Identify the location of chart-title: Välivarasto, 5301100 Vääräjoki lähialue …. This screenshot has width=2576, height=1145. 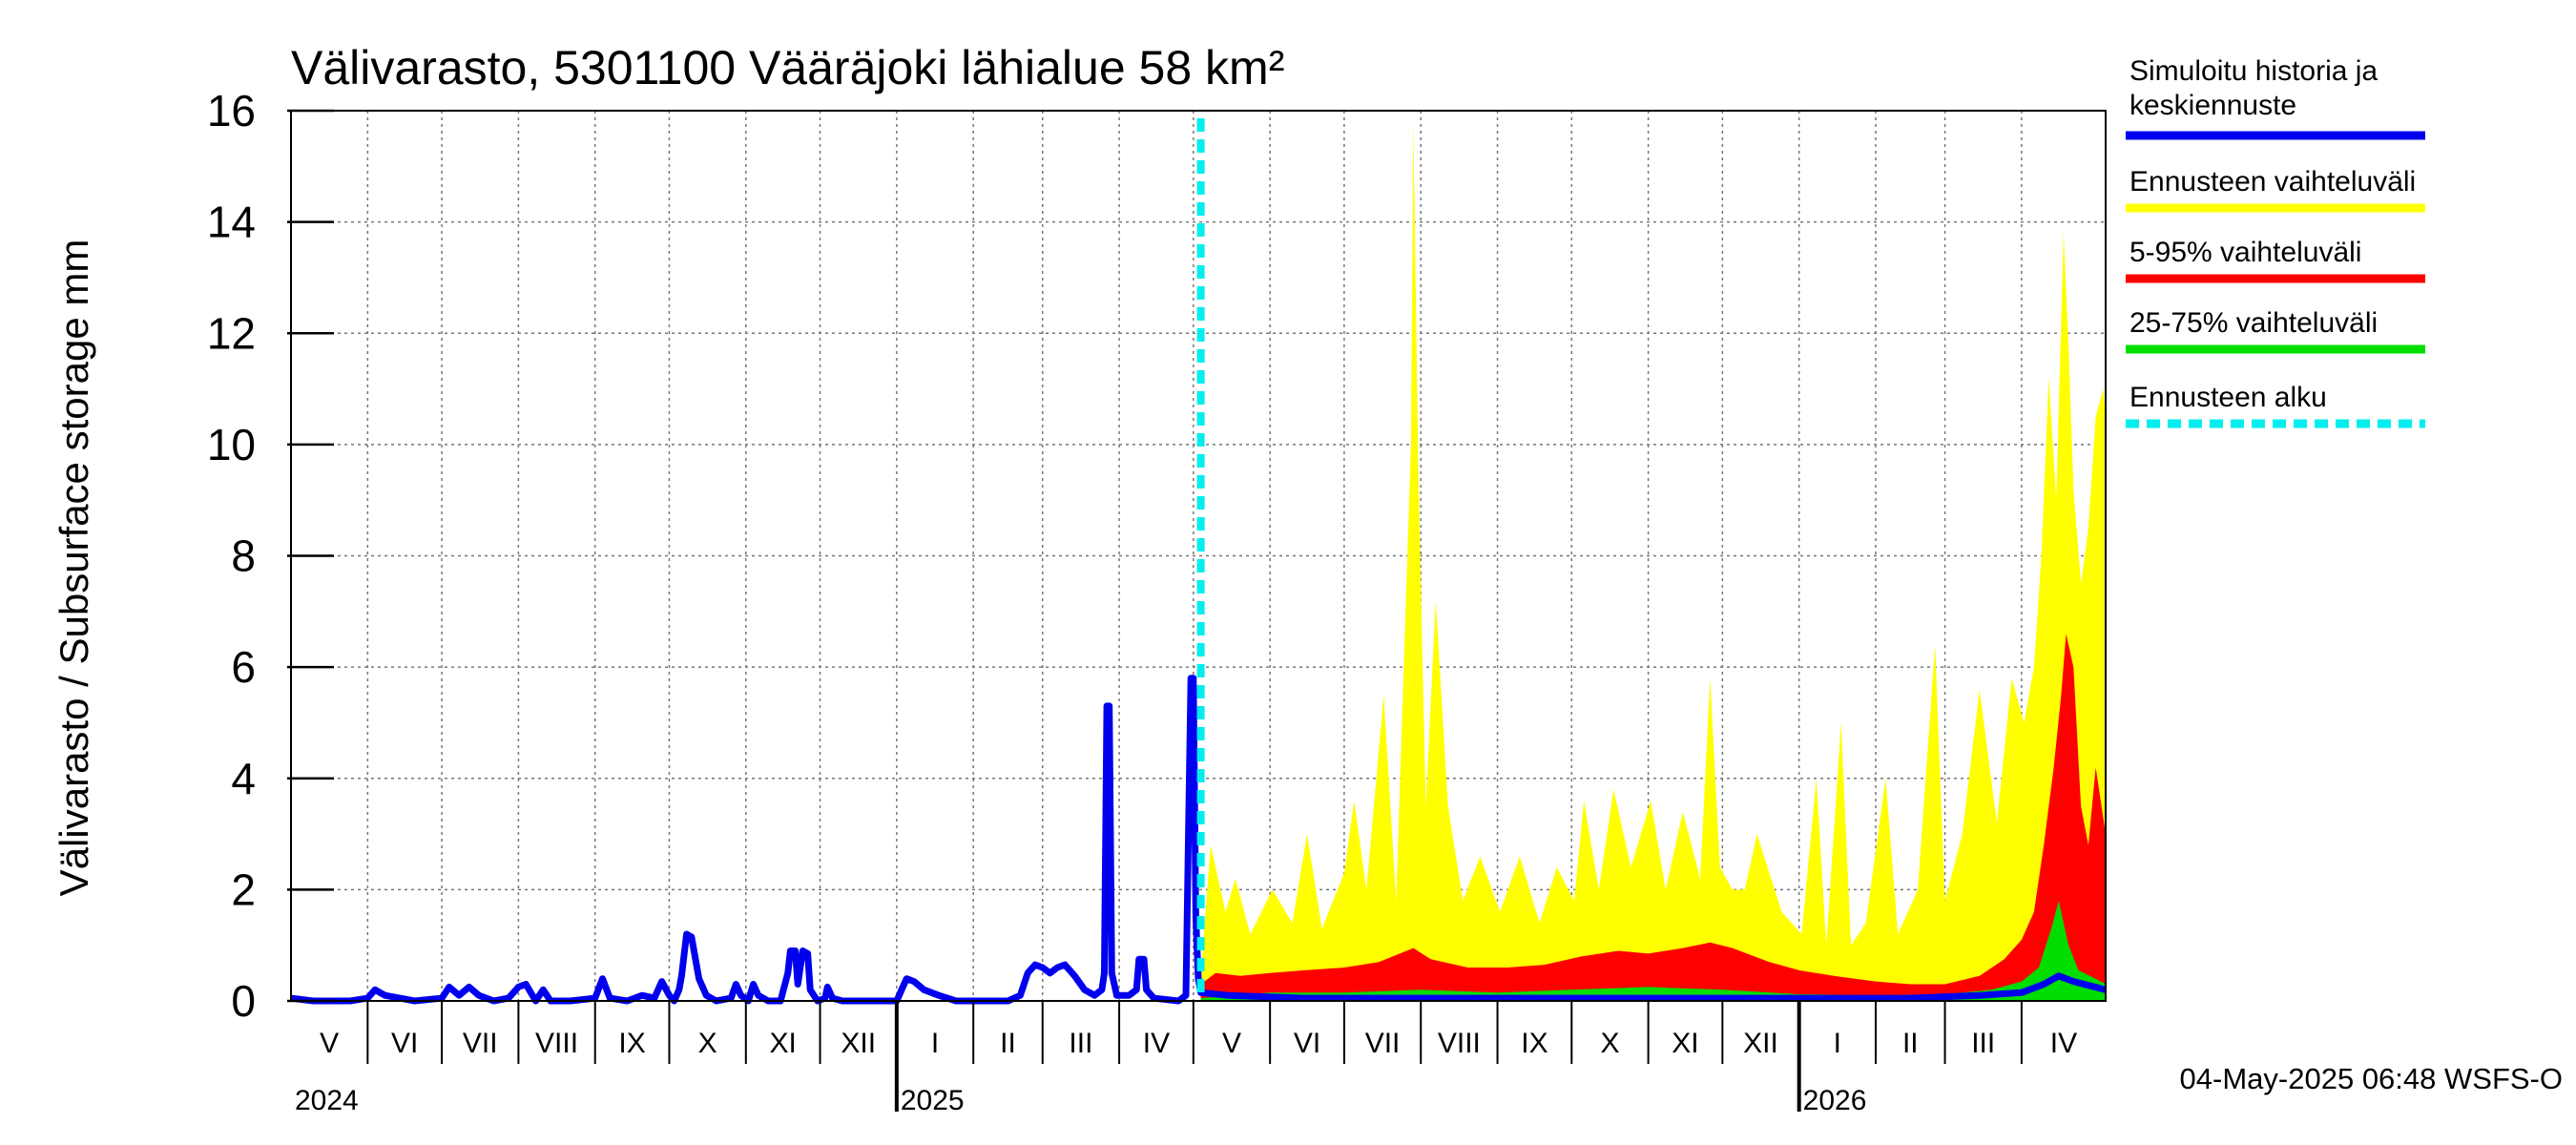
(787, 67).